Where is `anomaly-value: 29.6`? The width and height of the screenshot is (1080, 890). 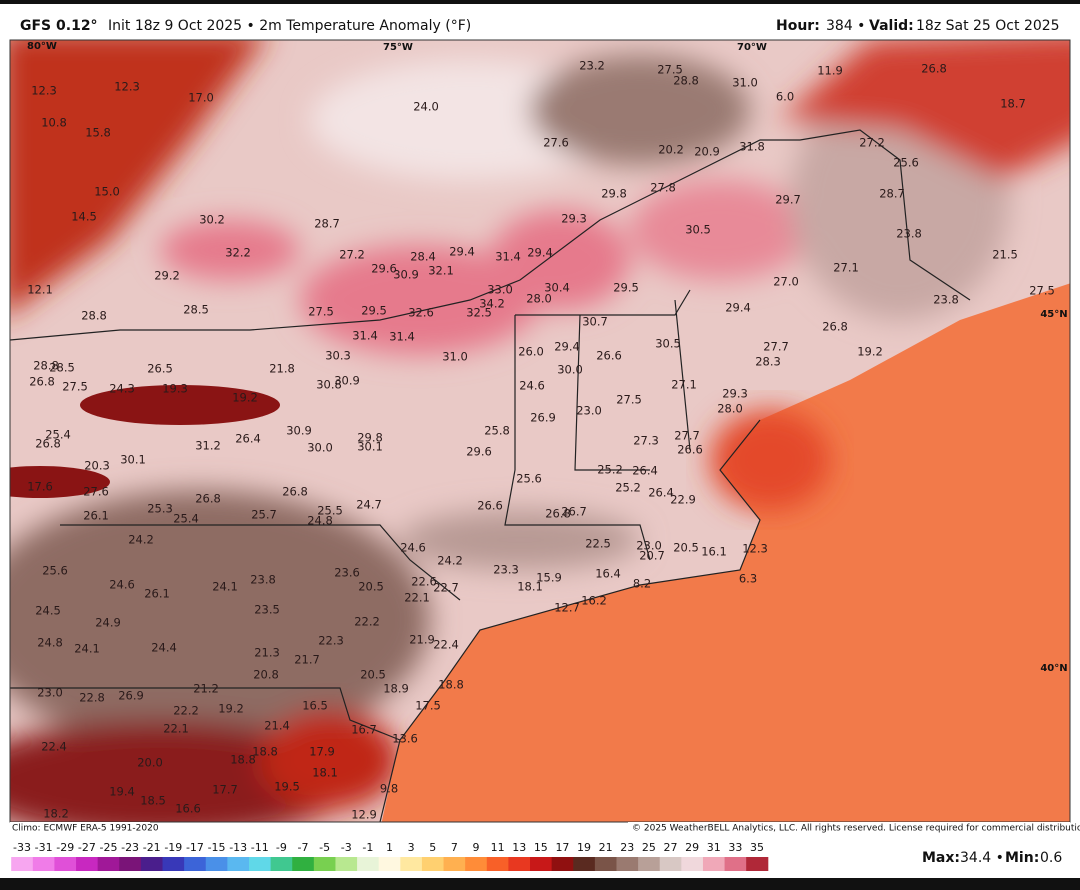
anomaly-value: 29.6 is located at coordinates (384, 269).